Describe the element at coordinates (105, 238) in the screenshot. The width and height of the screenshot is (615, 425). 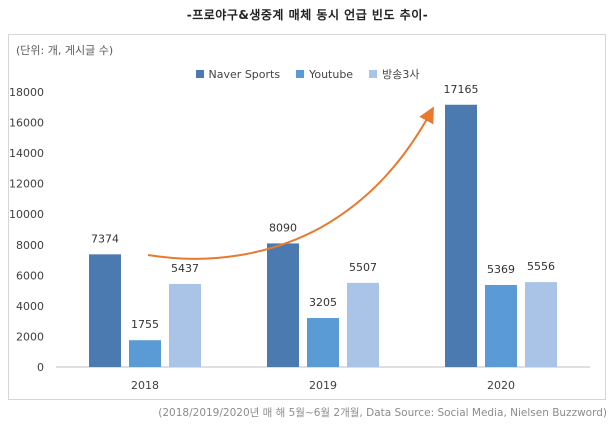
I see `data-label: 7374` at that location.